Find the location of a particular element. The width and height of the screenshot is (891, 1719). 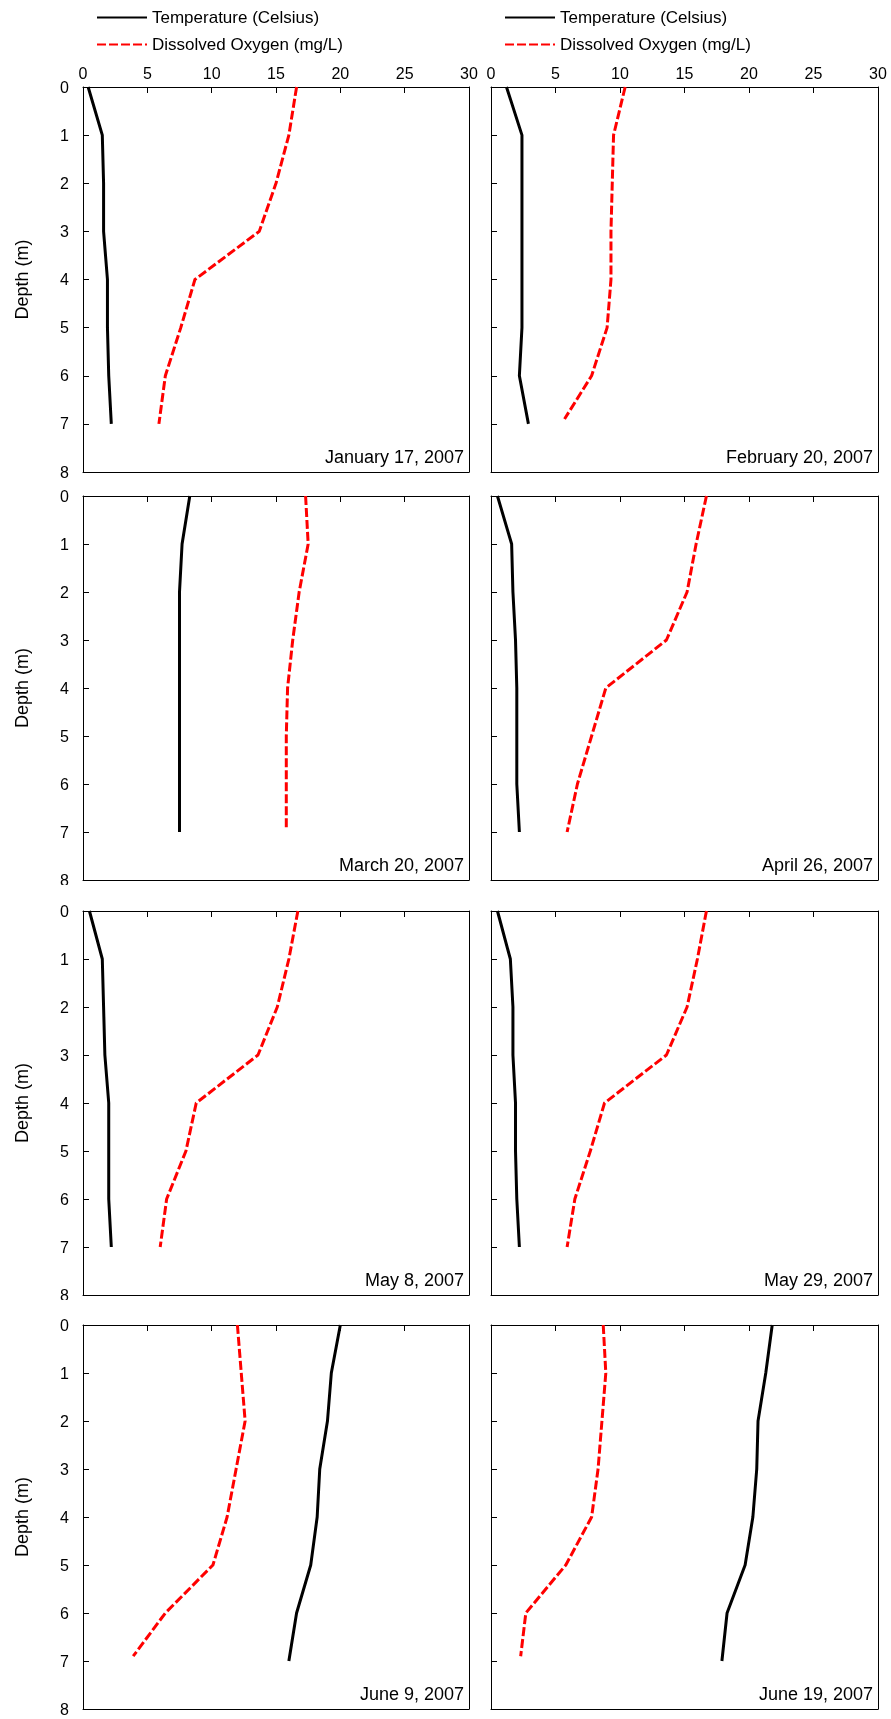

annotation: May 8, 2007 is located at coordinates (414, 1280).